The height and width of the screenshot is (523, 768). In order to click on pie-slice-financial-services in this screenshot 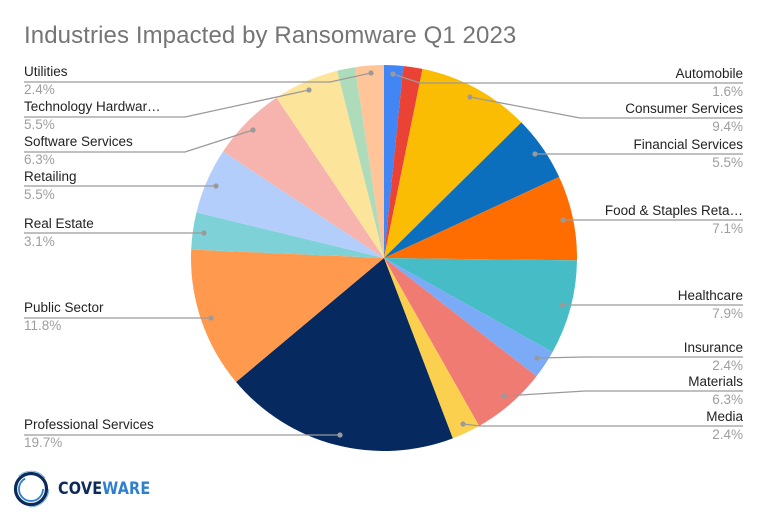, I will do `click(472, 190)`.